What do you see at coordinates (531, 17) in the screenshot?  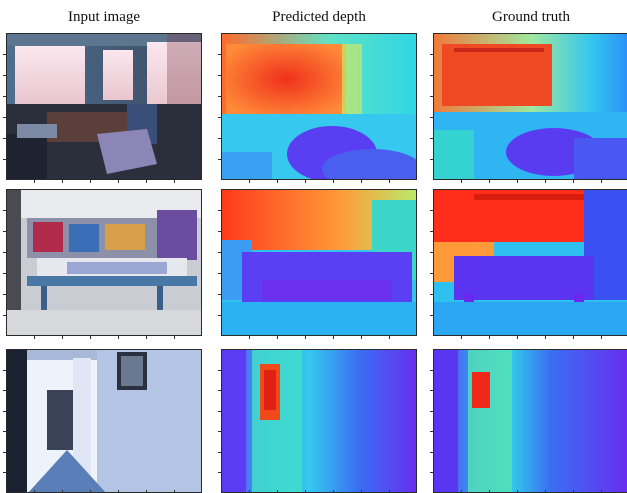 I see `column-header-ground-truth: Ground truth` at bounding box center [531, 17].